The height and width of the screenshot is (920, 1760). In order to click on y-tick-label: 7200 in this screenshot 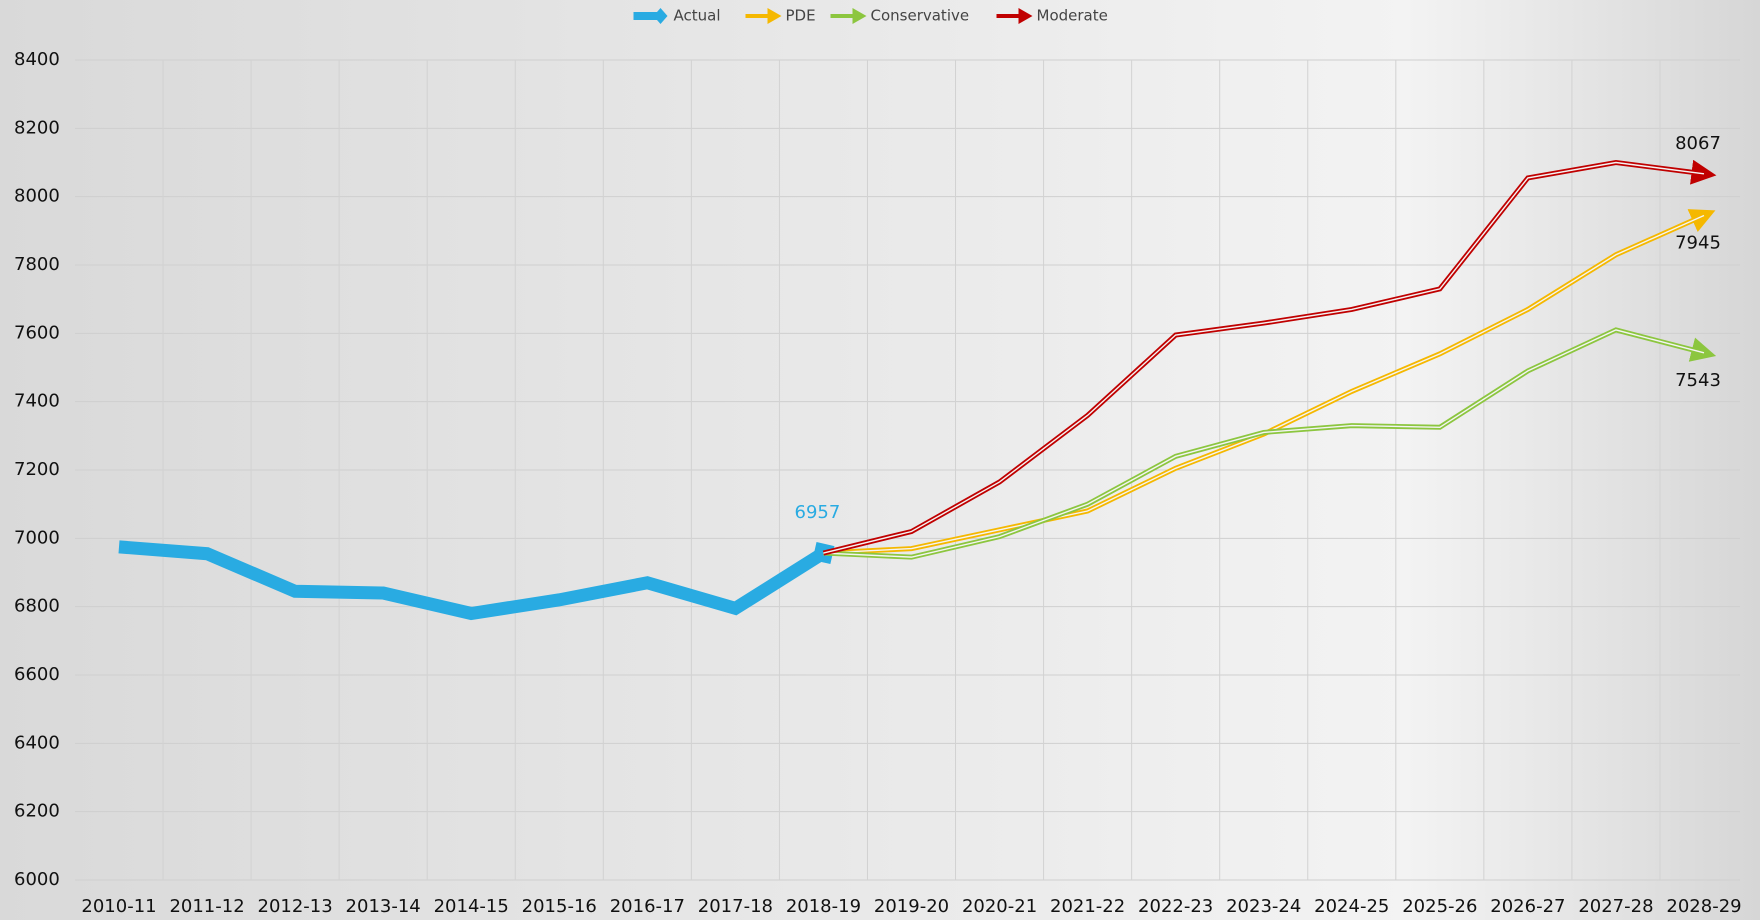, I will do `click(37, 469)`.